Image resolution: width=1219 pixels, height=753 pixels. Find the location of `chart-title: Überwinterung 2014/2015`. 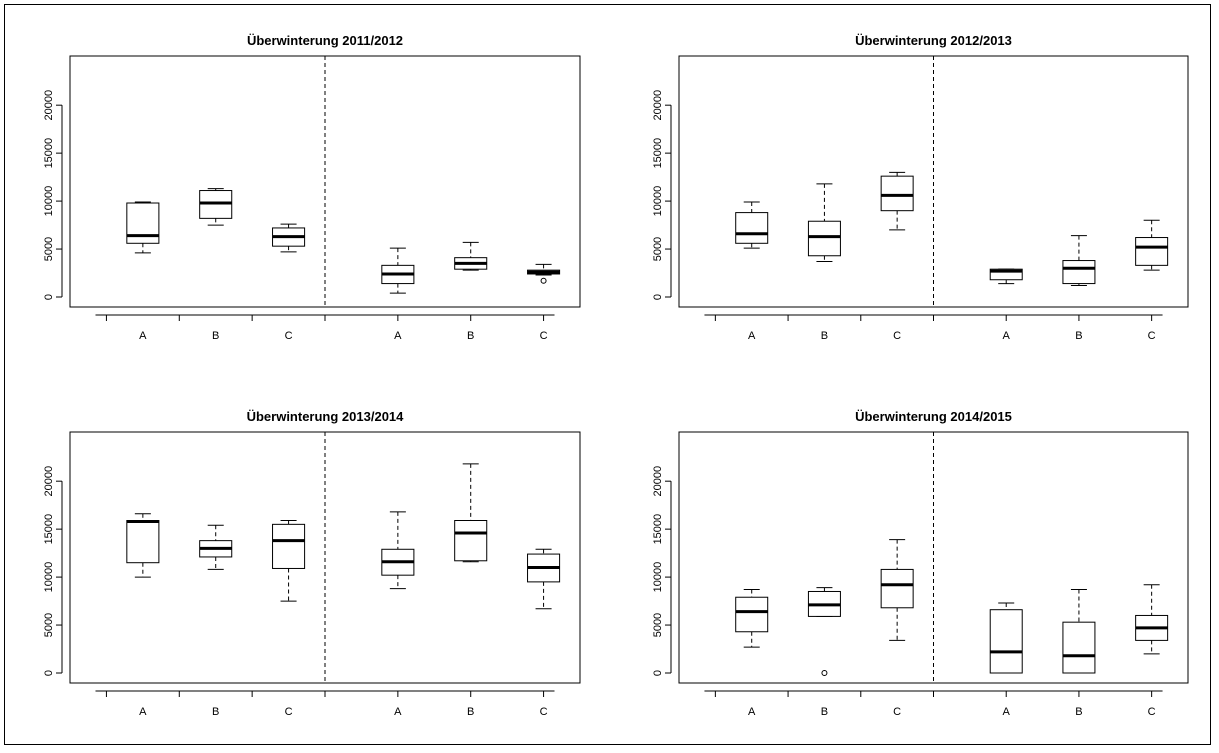

chart-title: Überwinterung 2014/2015 is located at coordinates (933, 416).